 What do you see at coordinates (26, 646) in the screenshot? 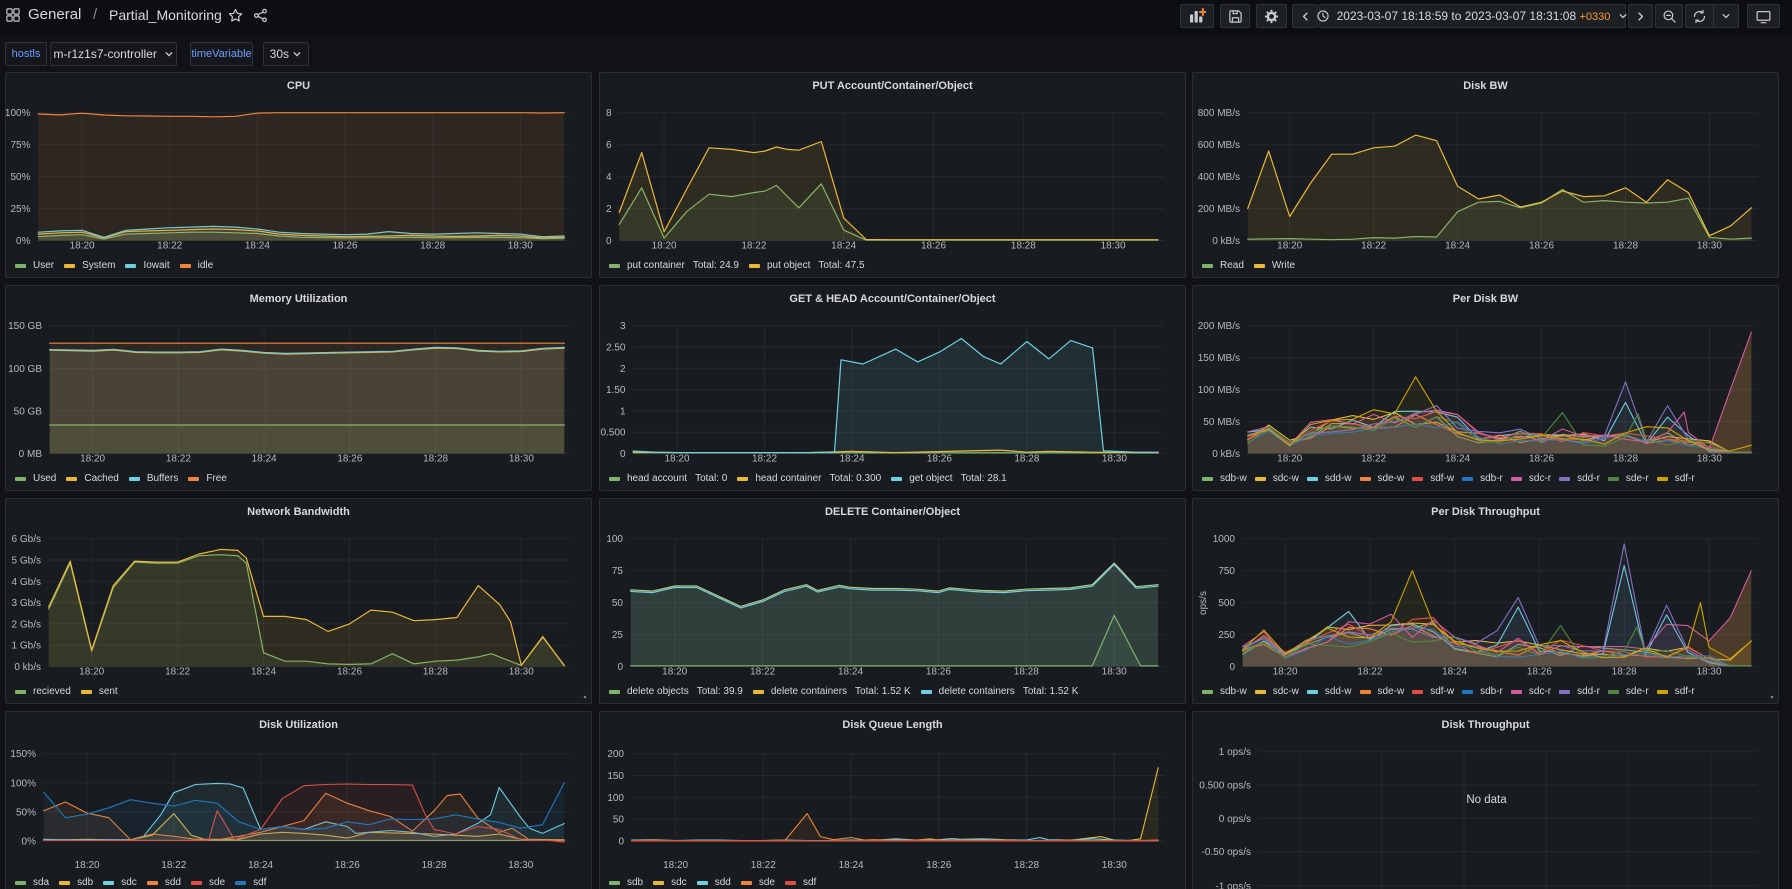
I see `svg-text: 1 Gb/s` at bounding box center [26, 646].